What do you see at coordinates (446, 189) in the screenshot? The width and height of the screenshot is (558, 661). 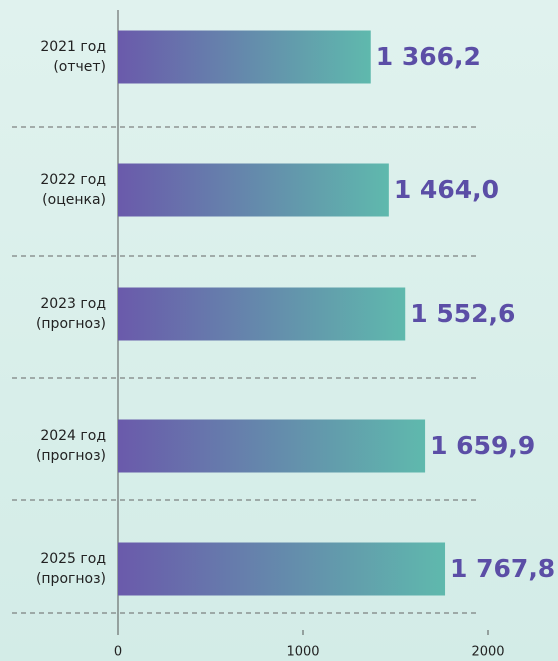 I see `value-label: 1 464,0` at bounding box center [446, 189].